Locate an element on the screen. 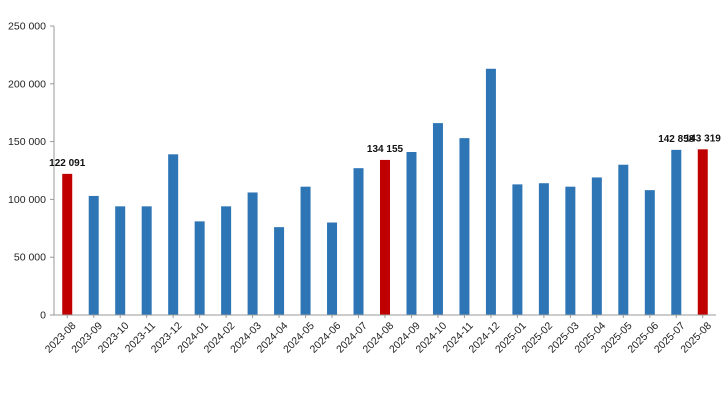 The height and width of the screenshot is (410, 728). y-tick-label: 150 000 is located at coordinates (27, 142).